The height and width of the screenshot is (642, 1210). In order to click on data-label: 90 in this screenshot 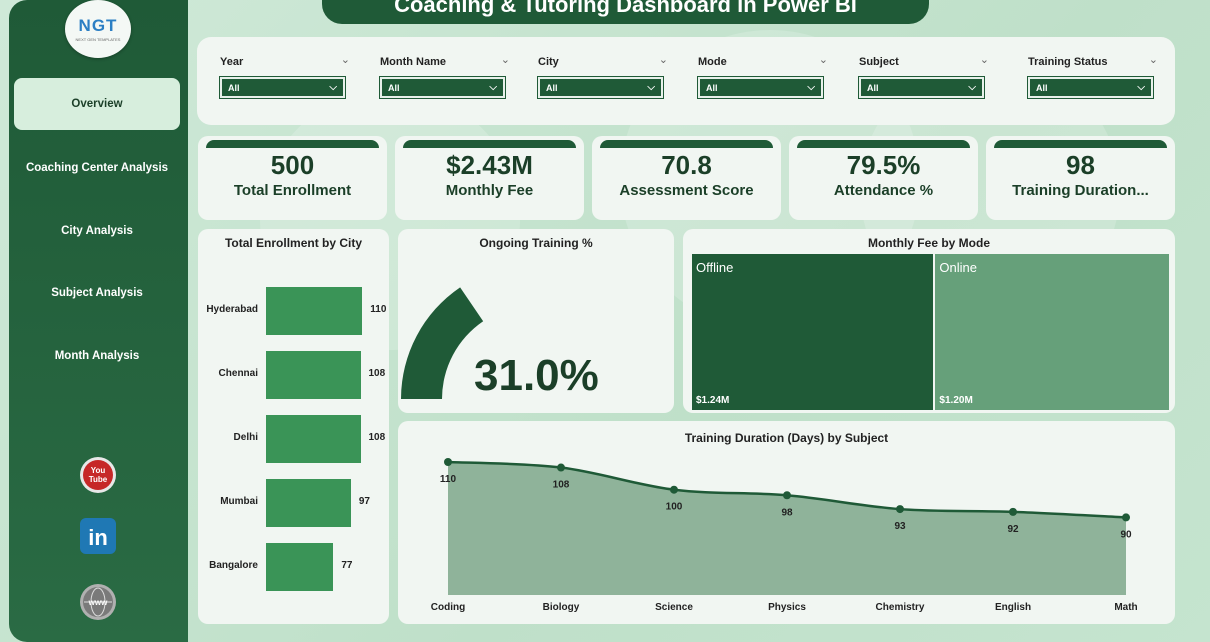, I will do `click(1126, 534)`.